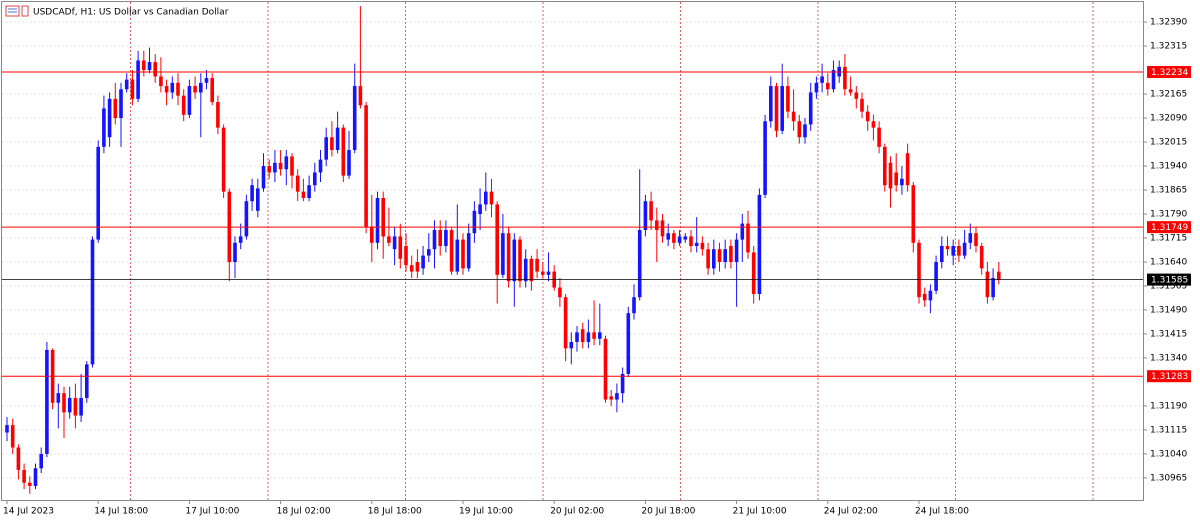  Describe the element at coordinates (577, 512) in the screenshot. I see `x-tick-label: 20 Jul 02:00` at that location.